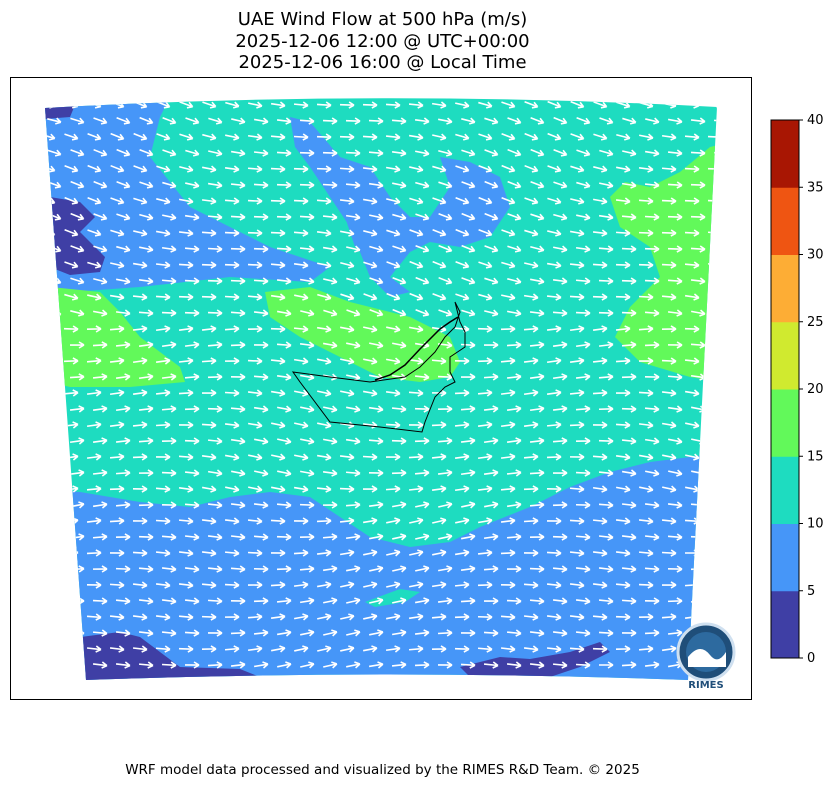  Describe the element at coordinates (785, 355) in the screenshot. I see `colorbar-segment` at that location.